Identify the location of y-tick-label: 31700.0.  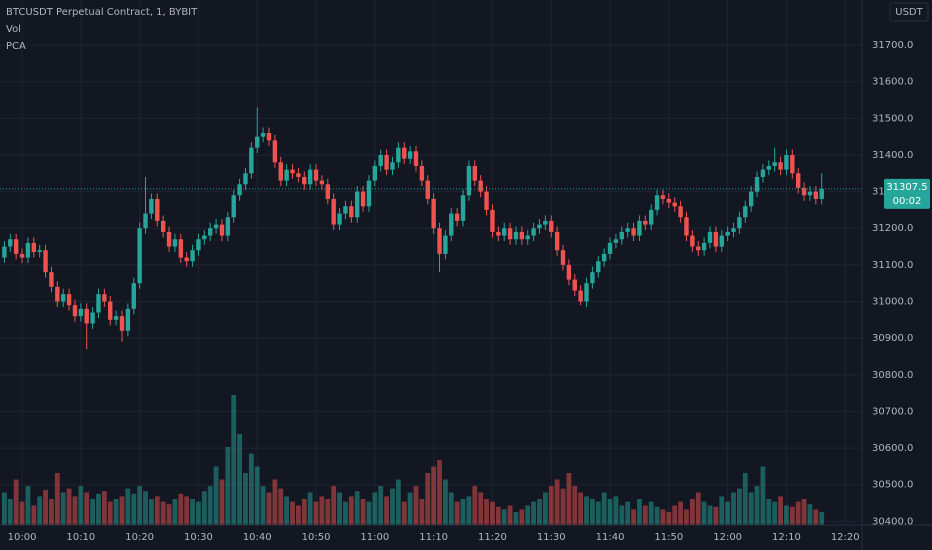
(892, 45).